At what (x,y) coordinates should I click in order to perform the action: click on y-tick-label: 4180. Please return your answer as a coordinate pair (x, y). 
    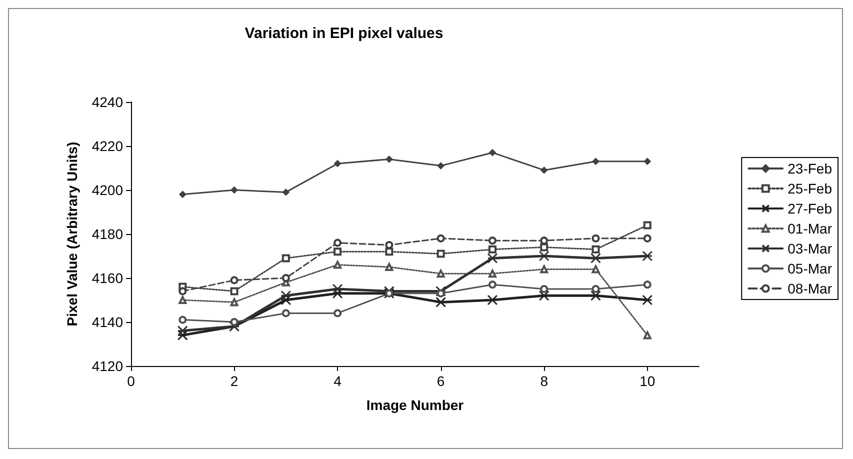
    Looking at the image, I should click on (108, 234).